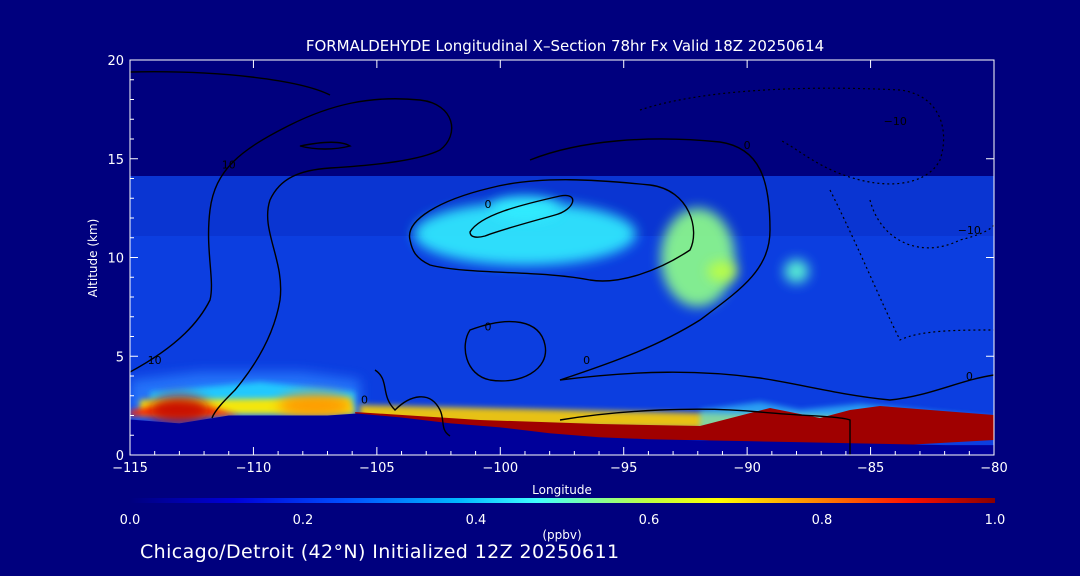  What do you see at coordinates (747, 145) in the screenshot?
I see `contour-label-3: 0` at bounding box center [747, 145].